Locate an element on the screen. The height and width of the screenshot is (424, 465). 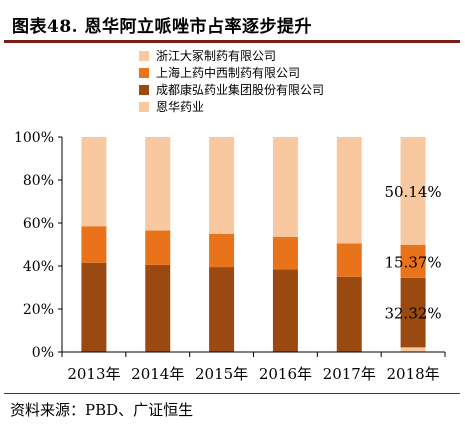
x-tick-label: 2016年 is located at coordinates (285, 374).